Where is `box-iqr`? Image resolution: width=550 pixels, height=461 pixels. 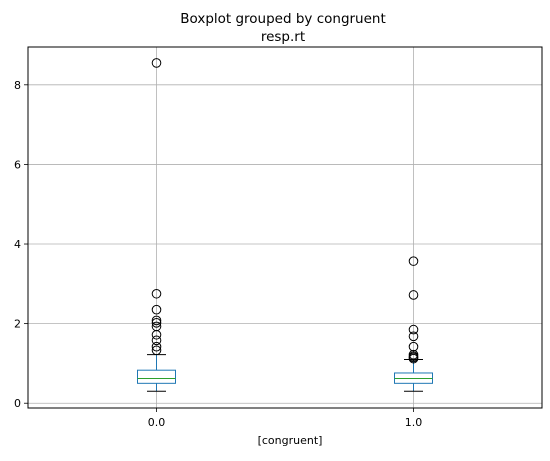
box-iqr is located at coordinates (156, 376).